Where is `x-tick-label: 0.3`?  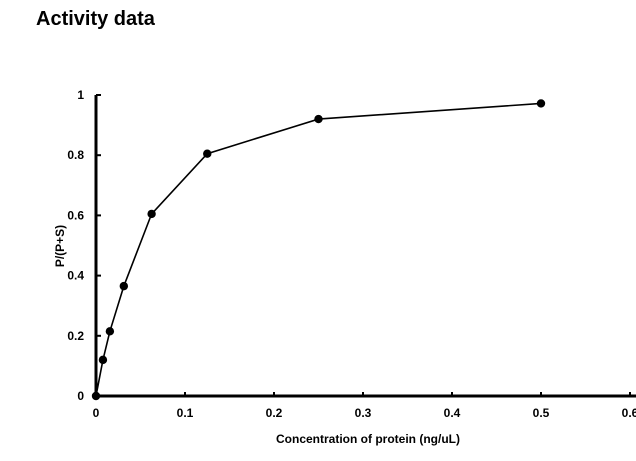
x-tick-label: 0.3 is located at coordinates (363, 413).